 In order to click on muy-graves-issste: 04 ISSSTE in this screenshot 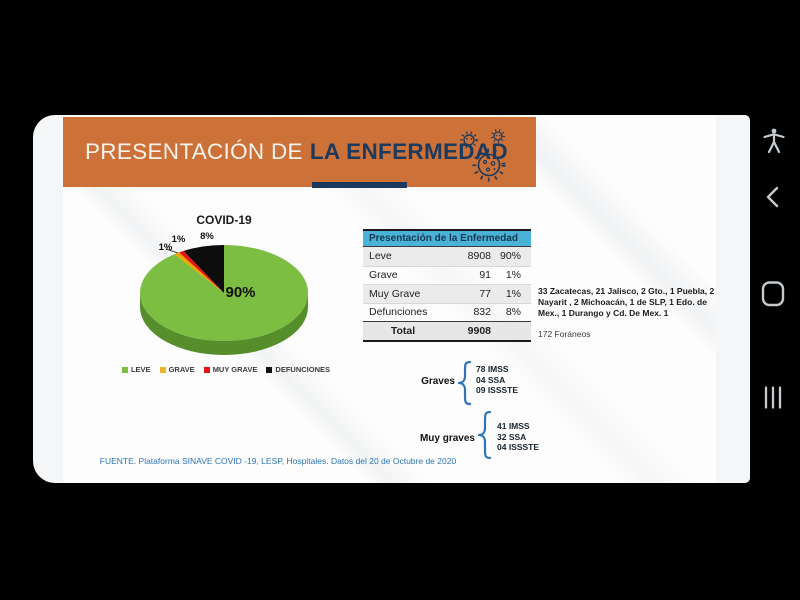, I will do `click(518, 447)`.